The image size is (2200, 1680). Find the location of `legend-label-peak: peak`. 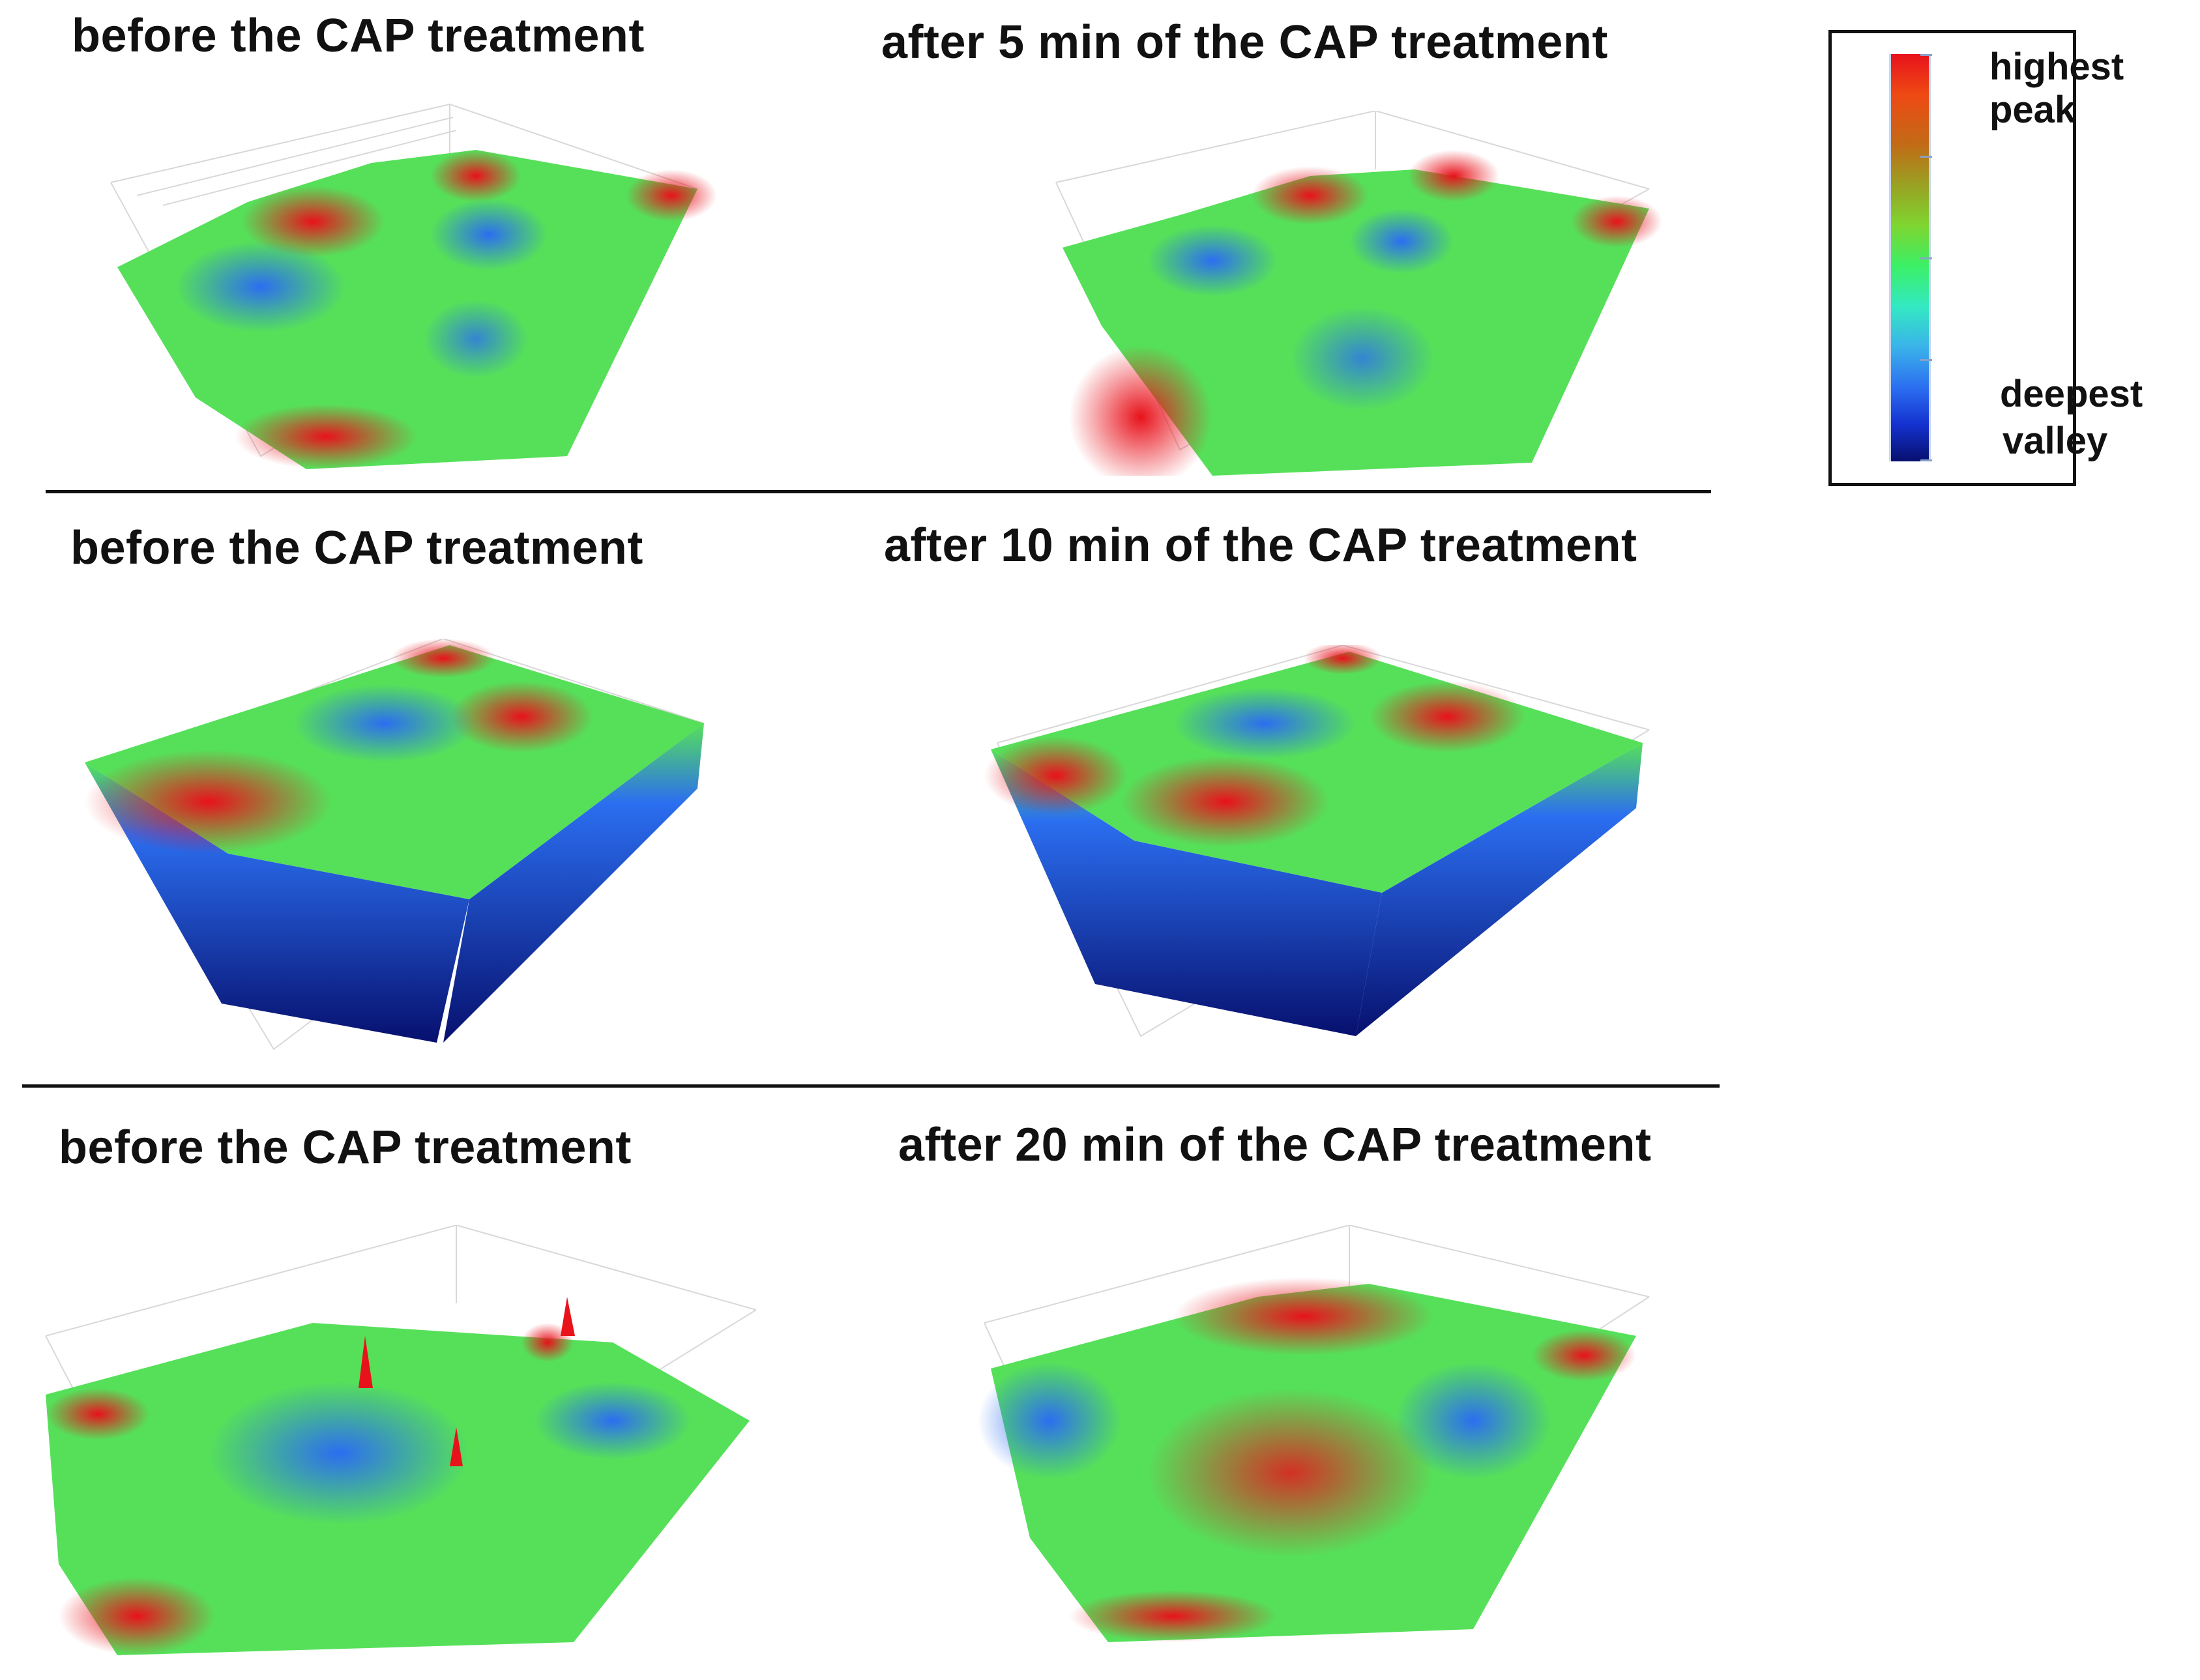

legend-label-peak: peak is located at coordinates (2033, 110).